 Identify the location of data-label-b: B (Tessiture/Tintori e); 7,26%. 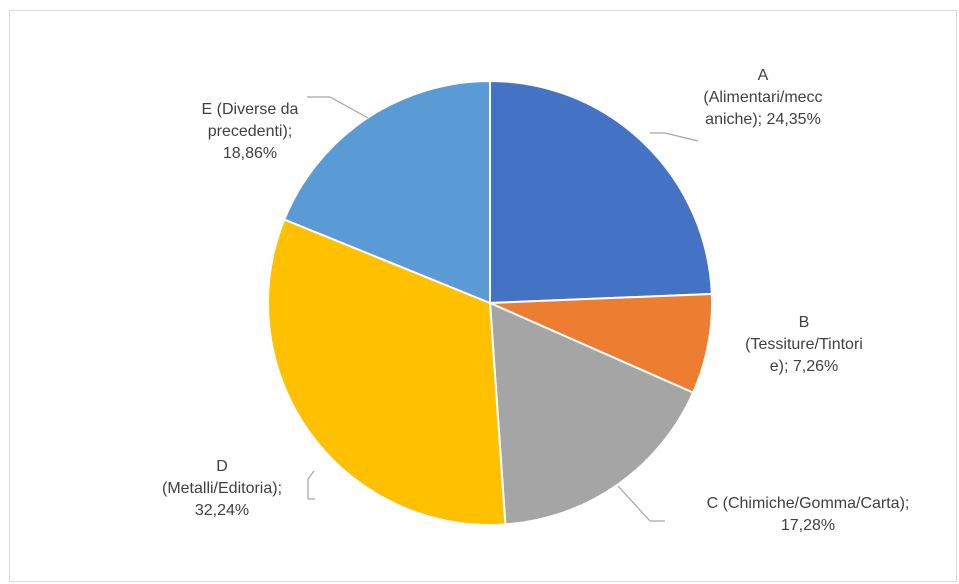
(804, 344).